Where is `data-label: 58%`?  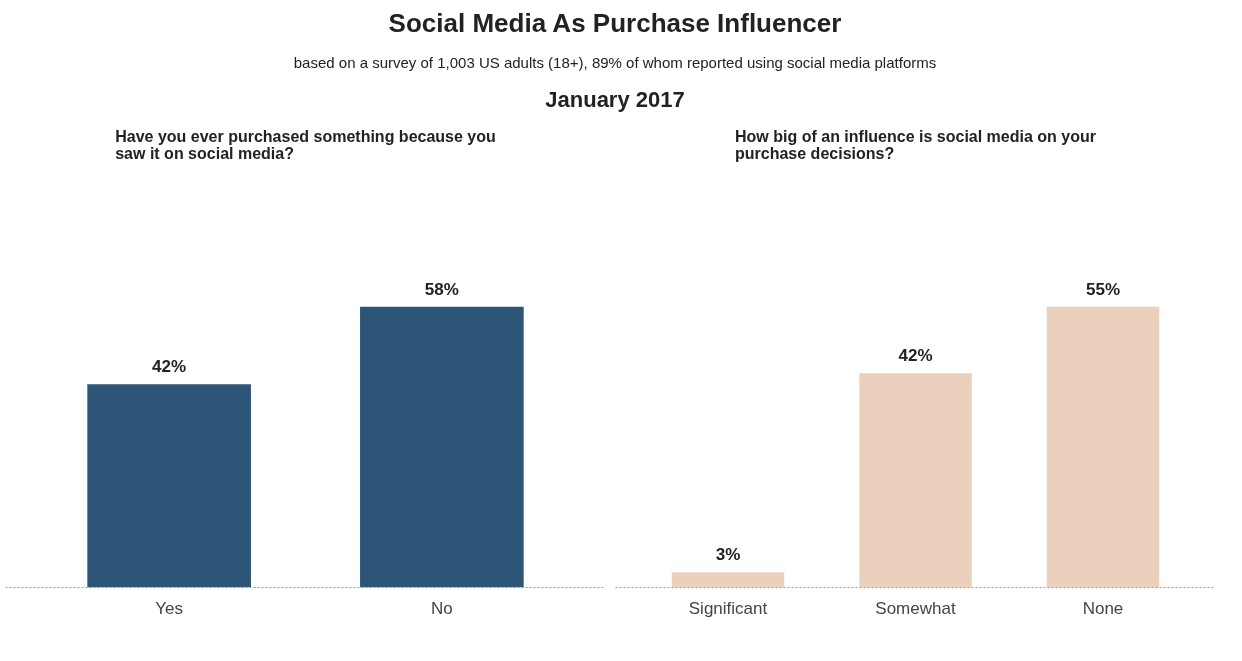 data-label: 58% is located at coordinates (441, 289).